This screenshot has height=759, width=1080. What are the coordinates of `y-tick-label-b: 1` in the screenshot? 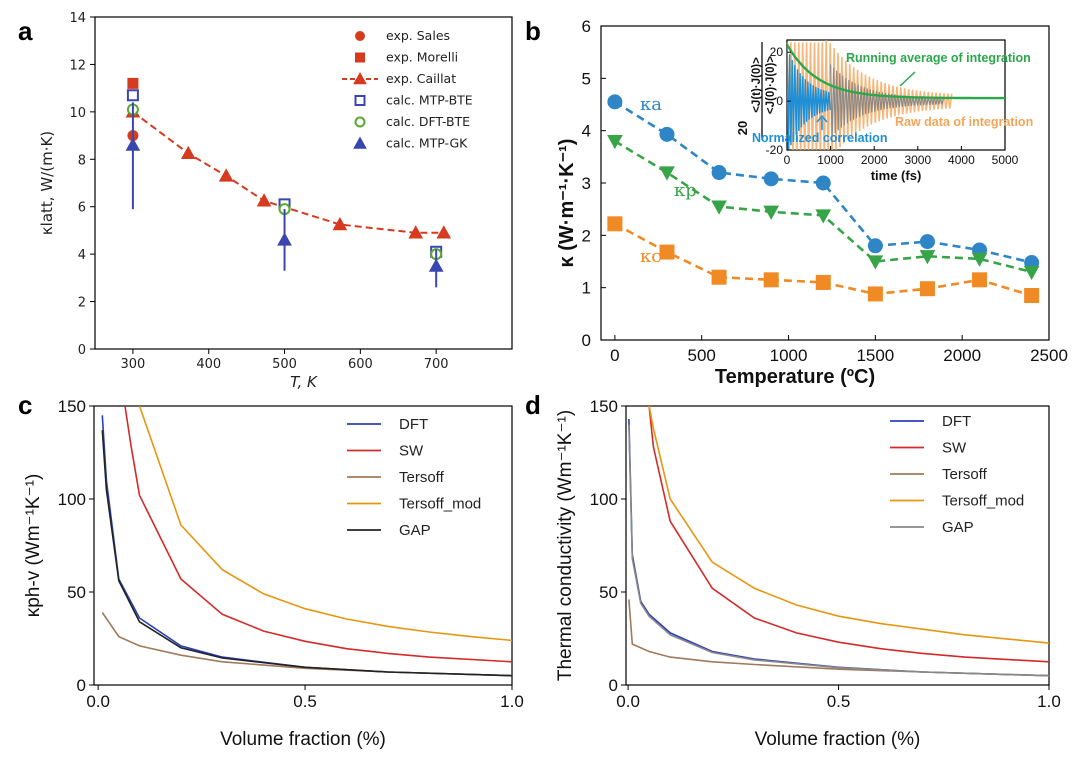 It's located at (586, 288).